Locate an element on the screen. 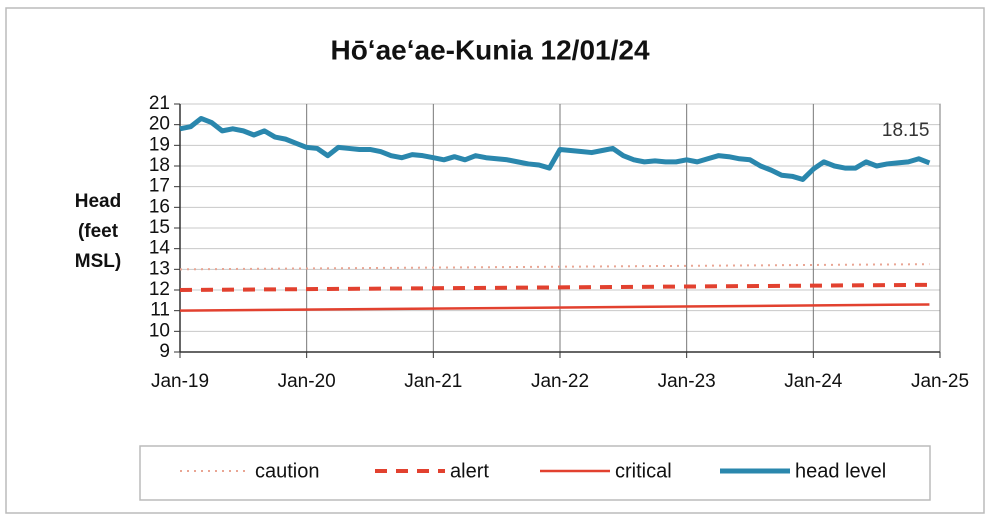  y-tick-label: 9 is located at coordinates (164, 351).